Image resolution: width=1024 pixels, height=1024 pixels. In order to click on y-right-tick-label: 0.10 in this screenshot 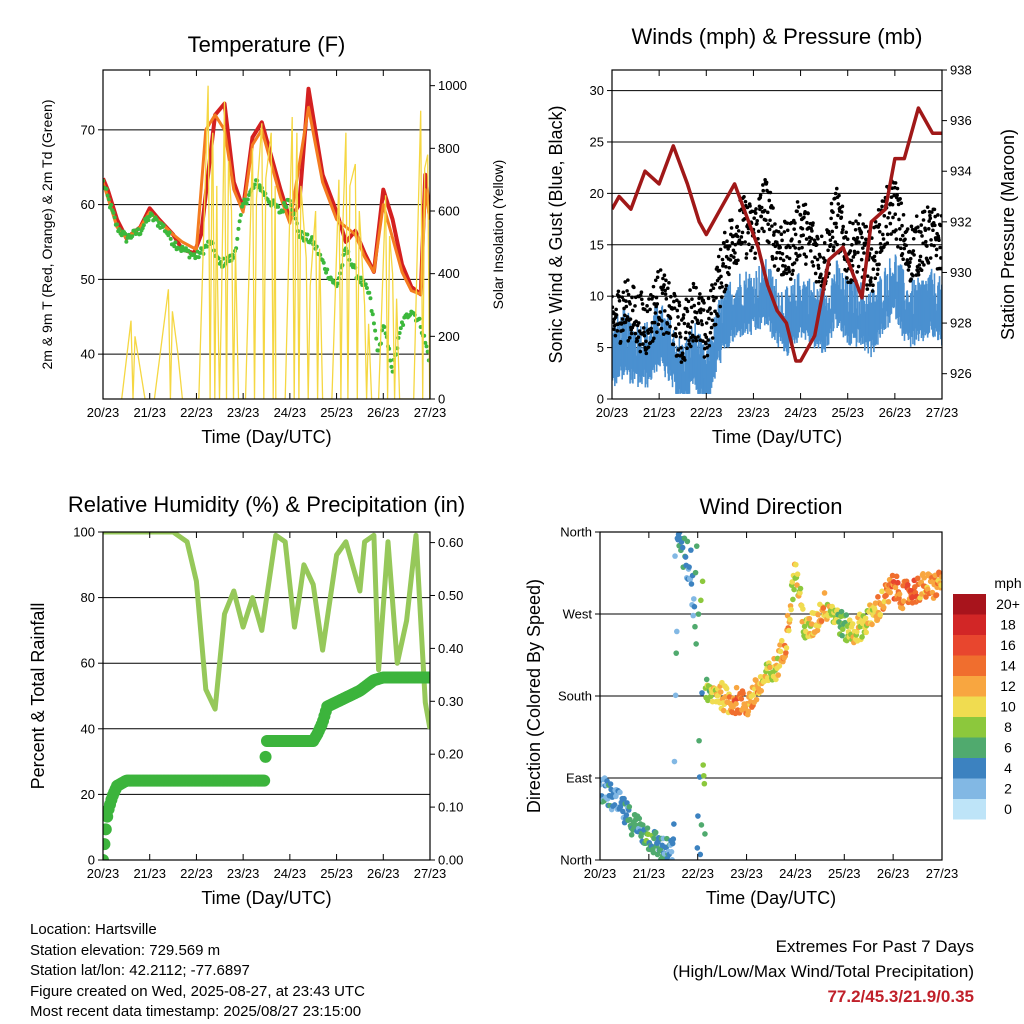, I will do `click(450, 807)`.